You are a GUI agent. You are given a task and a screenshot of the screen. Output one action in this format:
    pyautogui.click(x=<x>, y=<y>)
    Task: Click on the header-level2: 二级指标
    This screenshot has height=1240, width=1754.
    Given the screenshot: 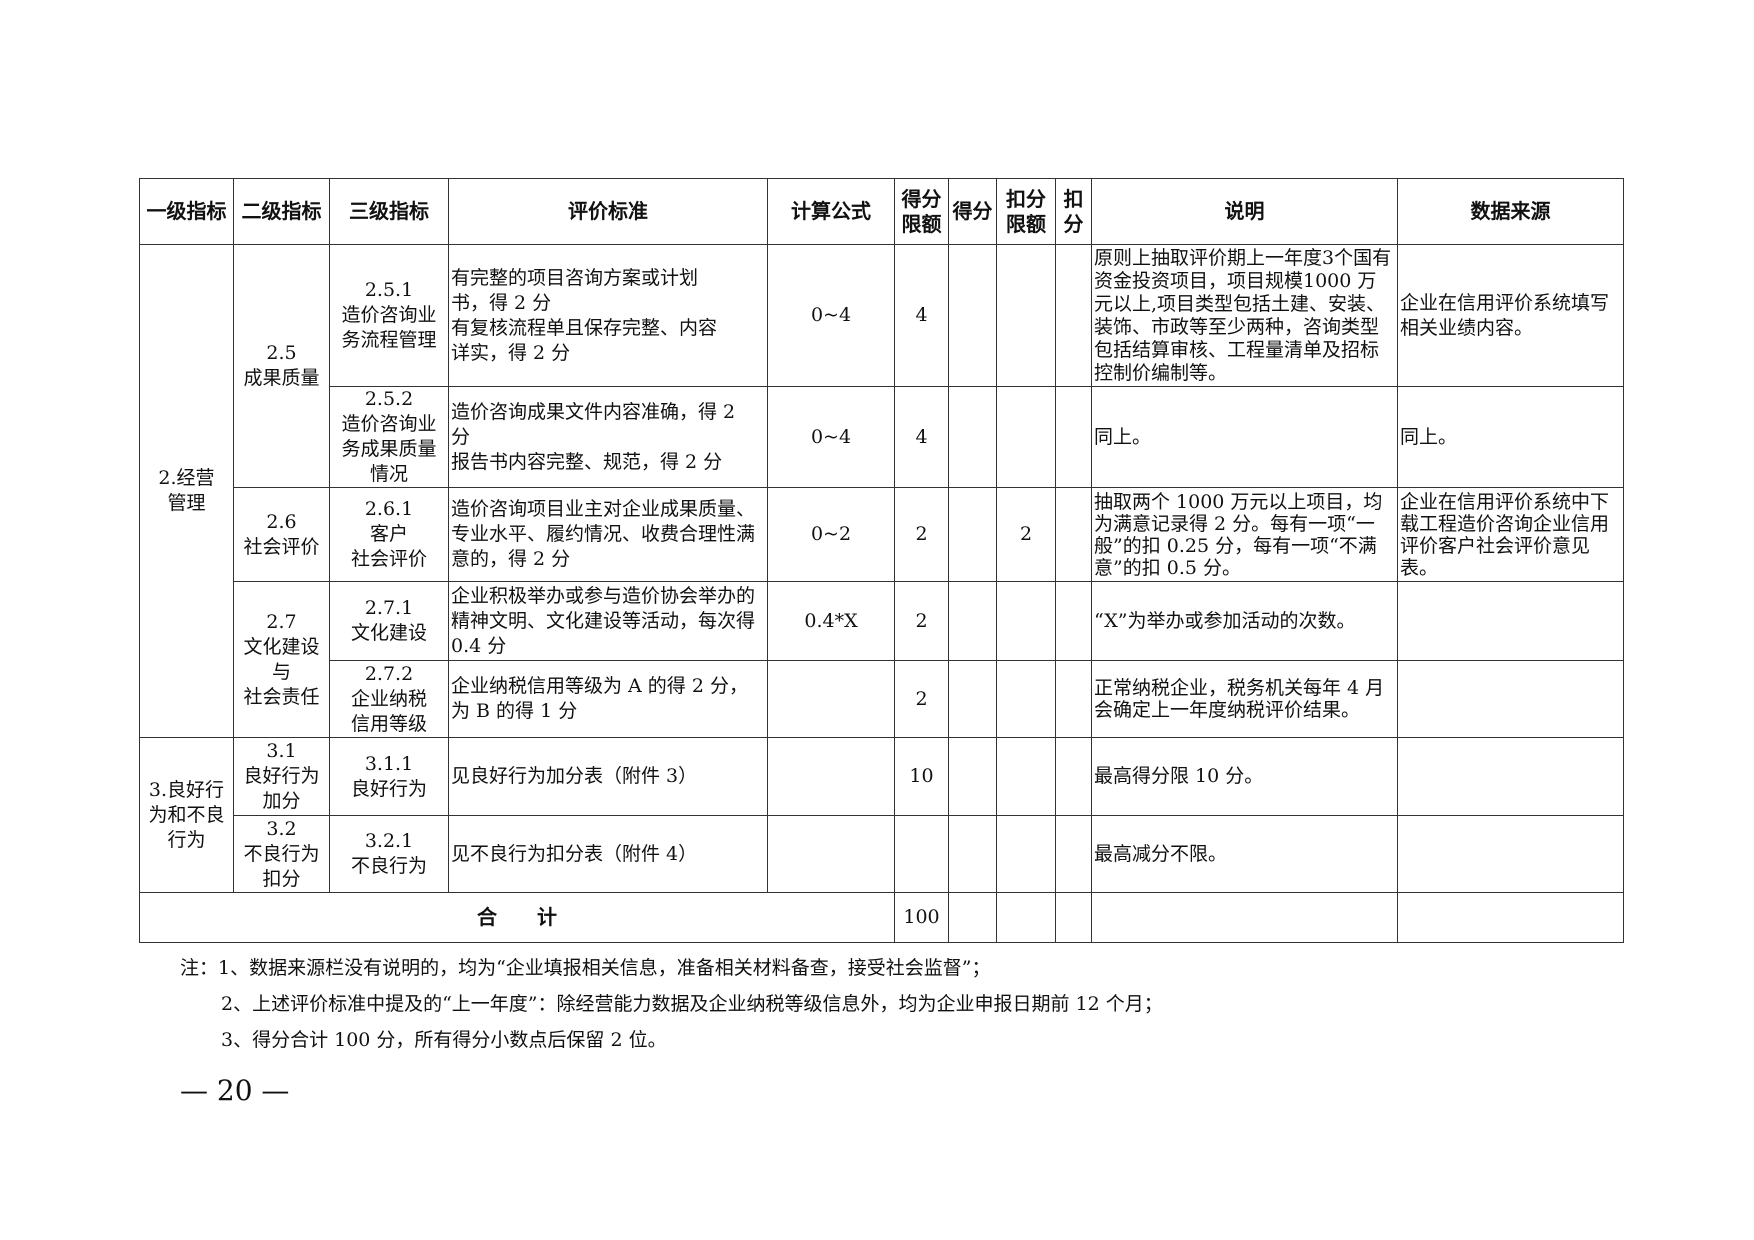 What is the action you would take?
    pyautogui.click(x=281, y=211)
    